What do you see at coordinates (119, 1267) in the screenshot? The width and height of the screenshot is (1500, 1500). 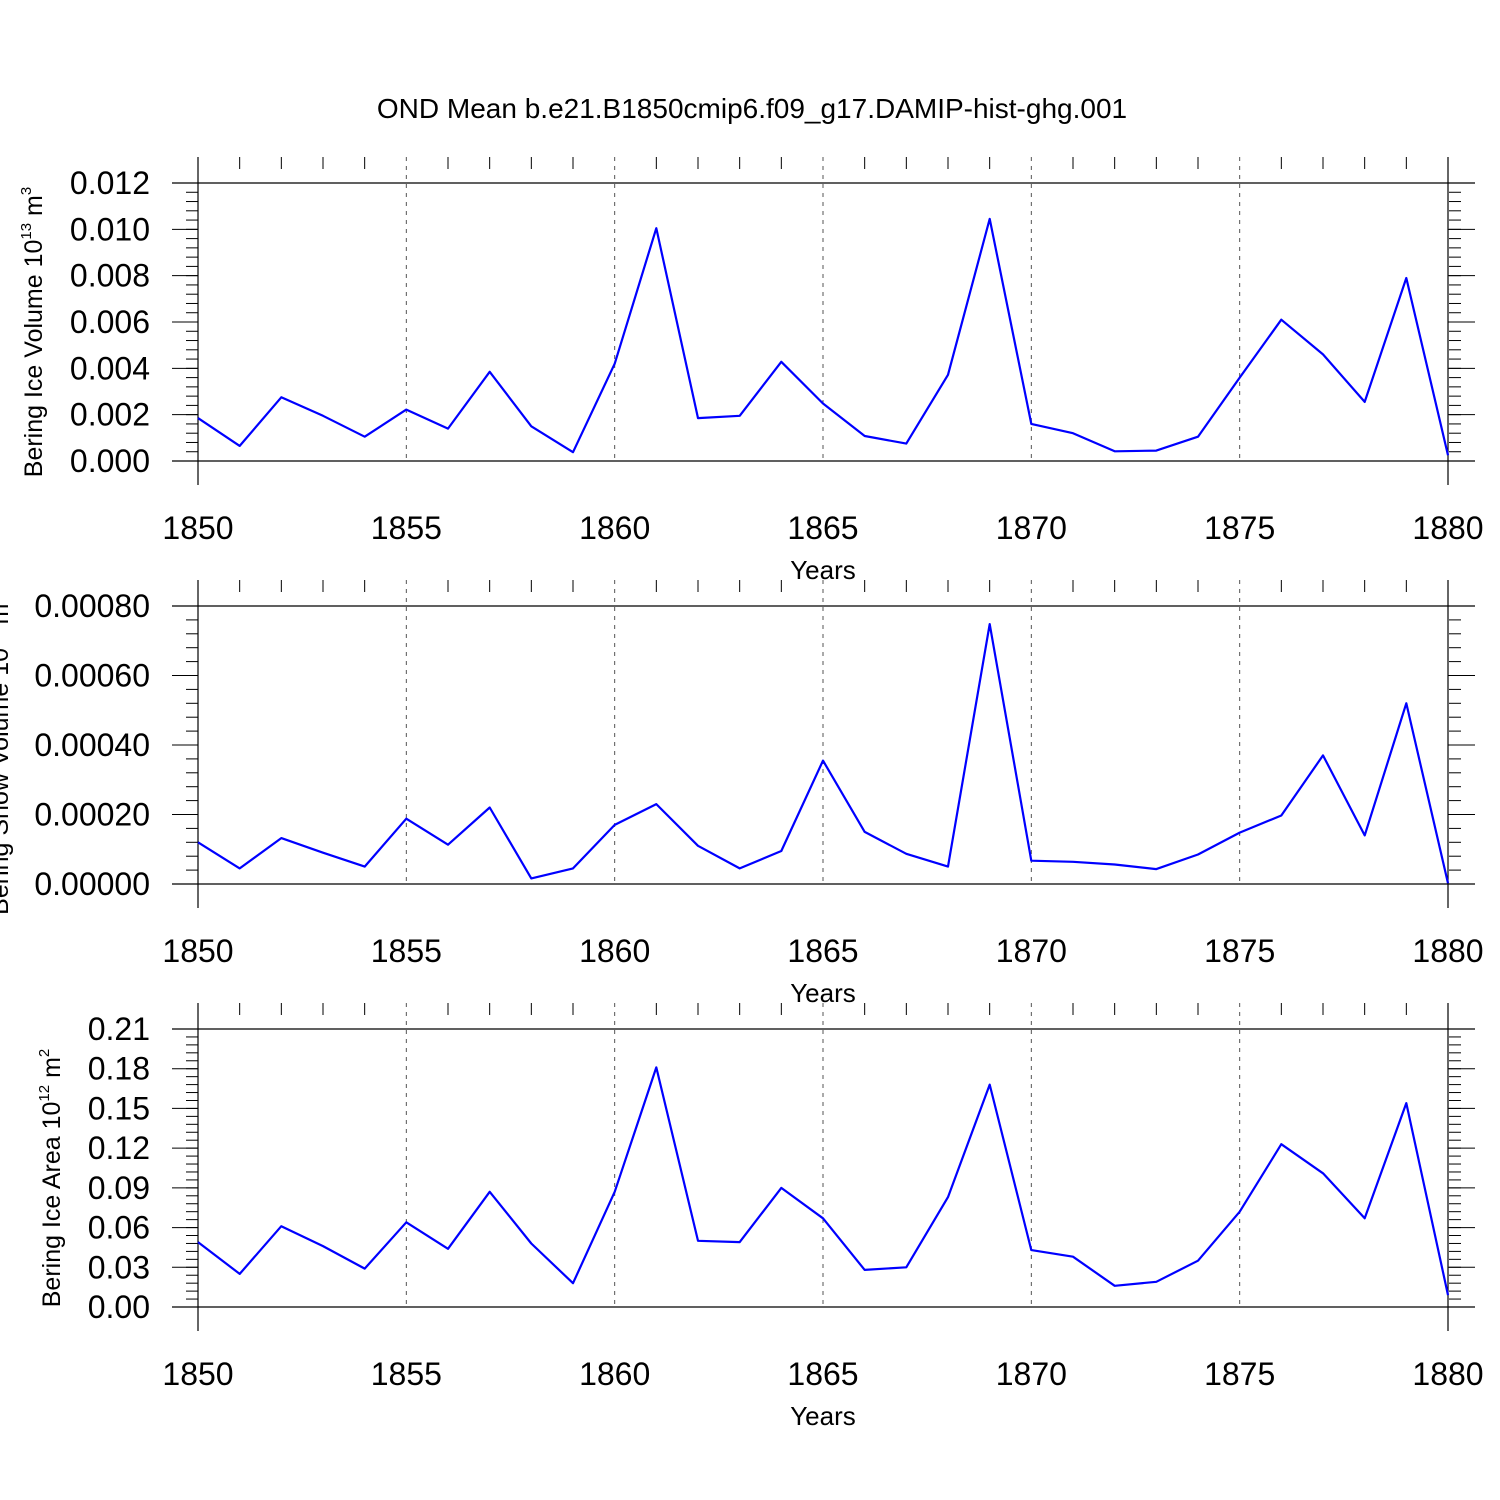 I see `y-tick-label: 0.03` at bounding box center [119, 1267].